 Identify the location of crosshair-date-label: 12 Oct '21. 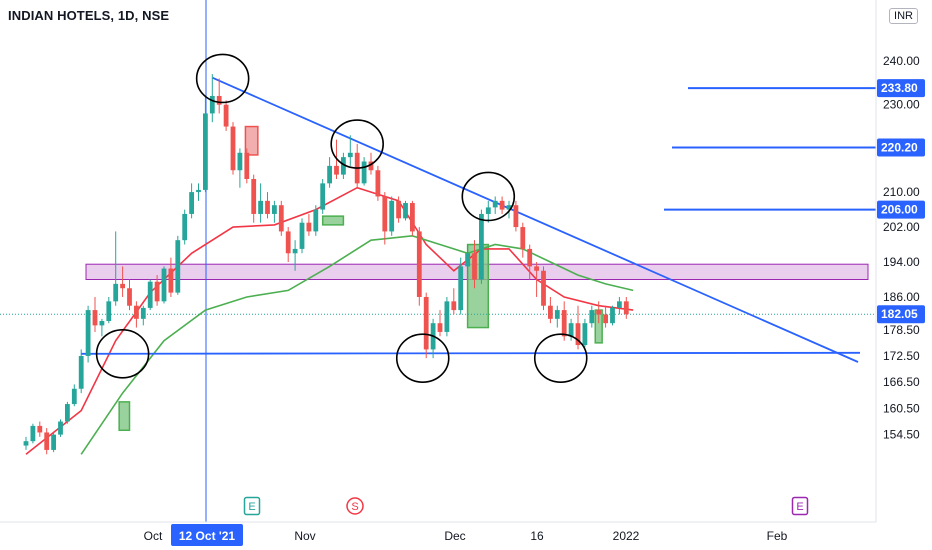
(207, 536).